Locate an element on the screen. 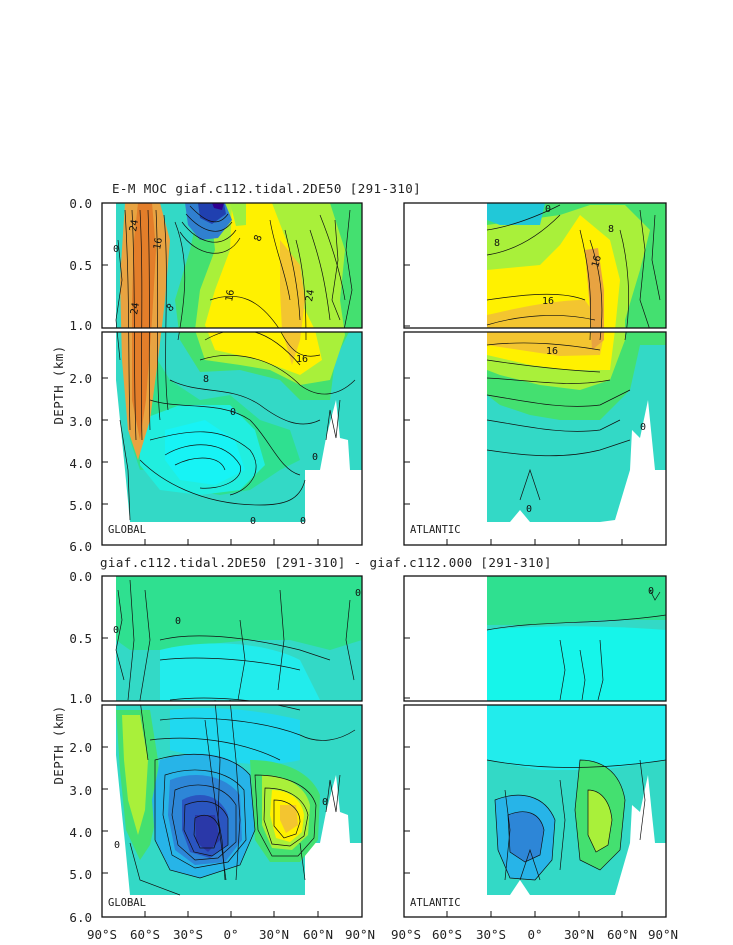  top-title: E-M MOC giaf.c112.tidal.2DE50 [291-310] is located at coordinates (266, 188).